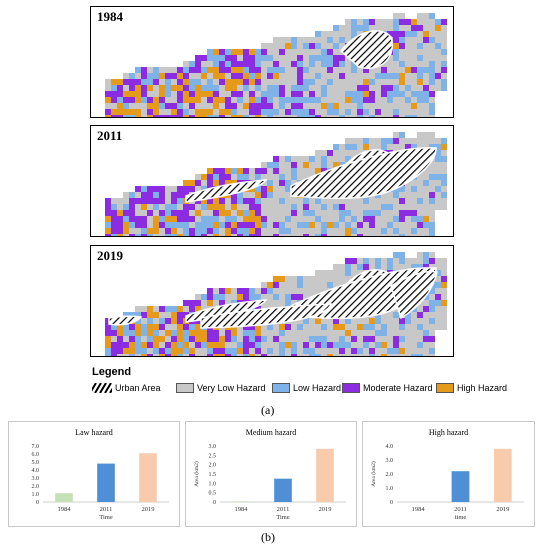 Image resolution: width=541 pixels, height=550 pixels. What do you see at coordinates (461, 517) in the screenshot?
I see `x-axis-label: time` at bounding box center [461, 517].